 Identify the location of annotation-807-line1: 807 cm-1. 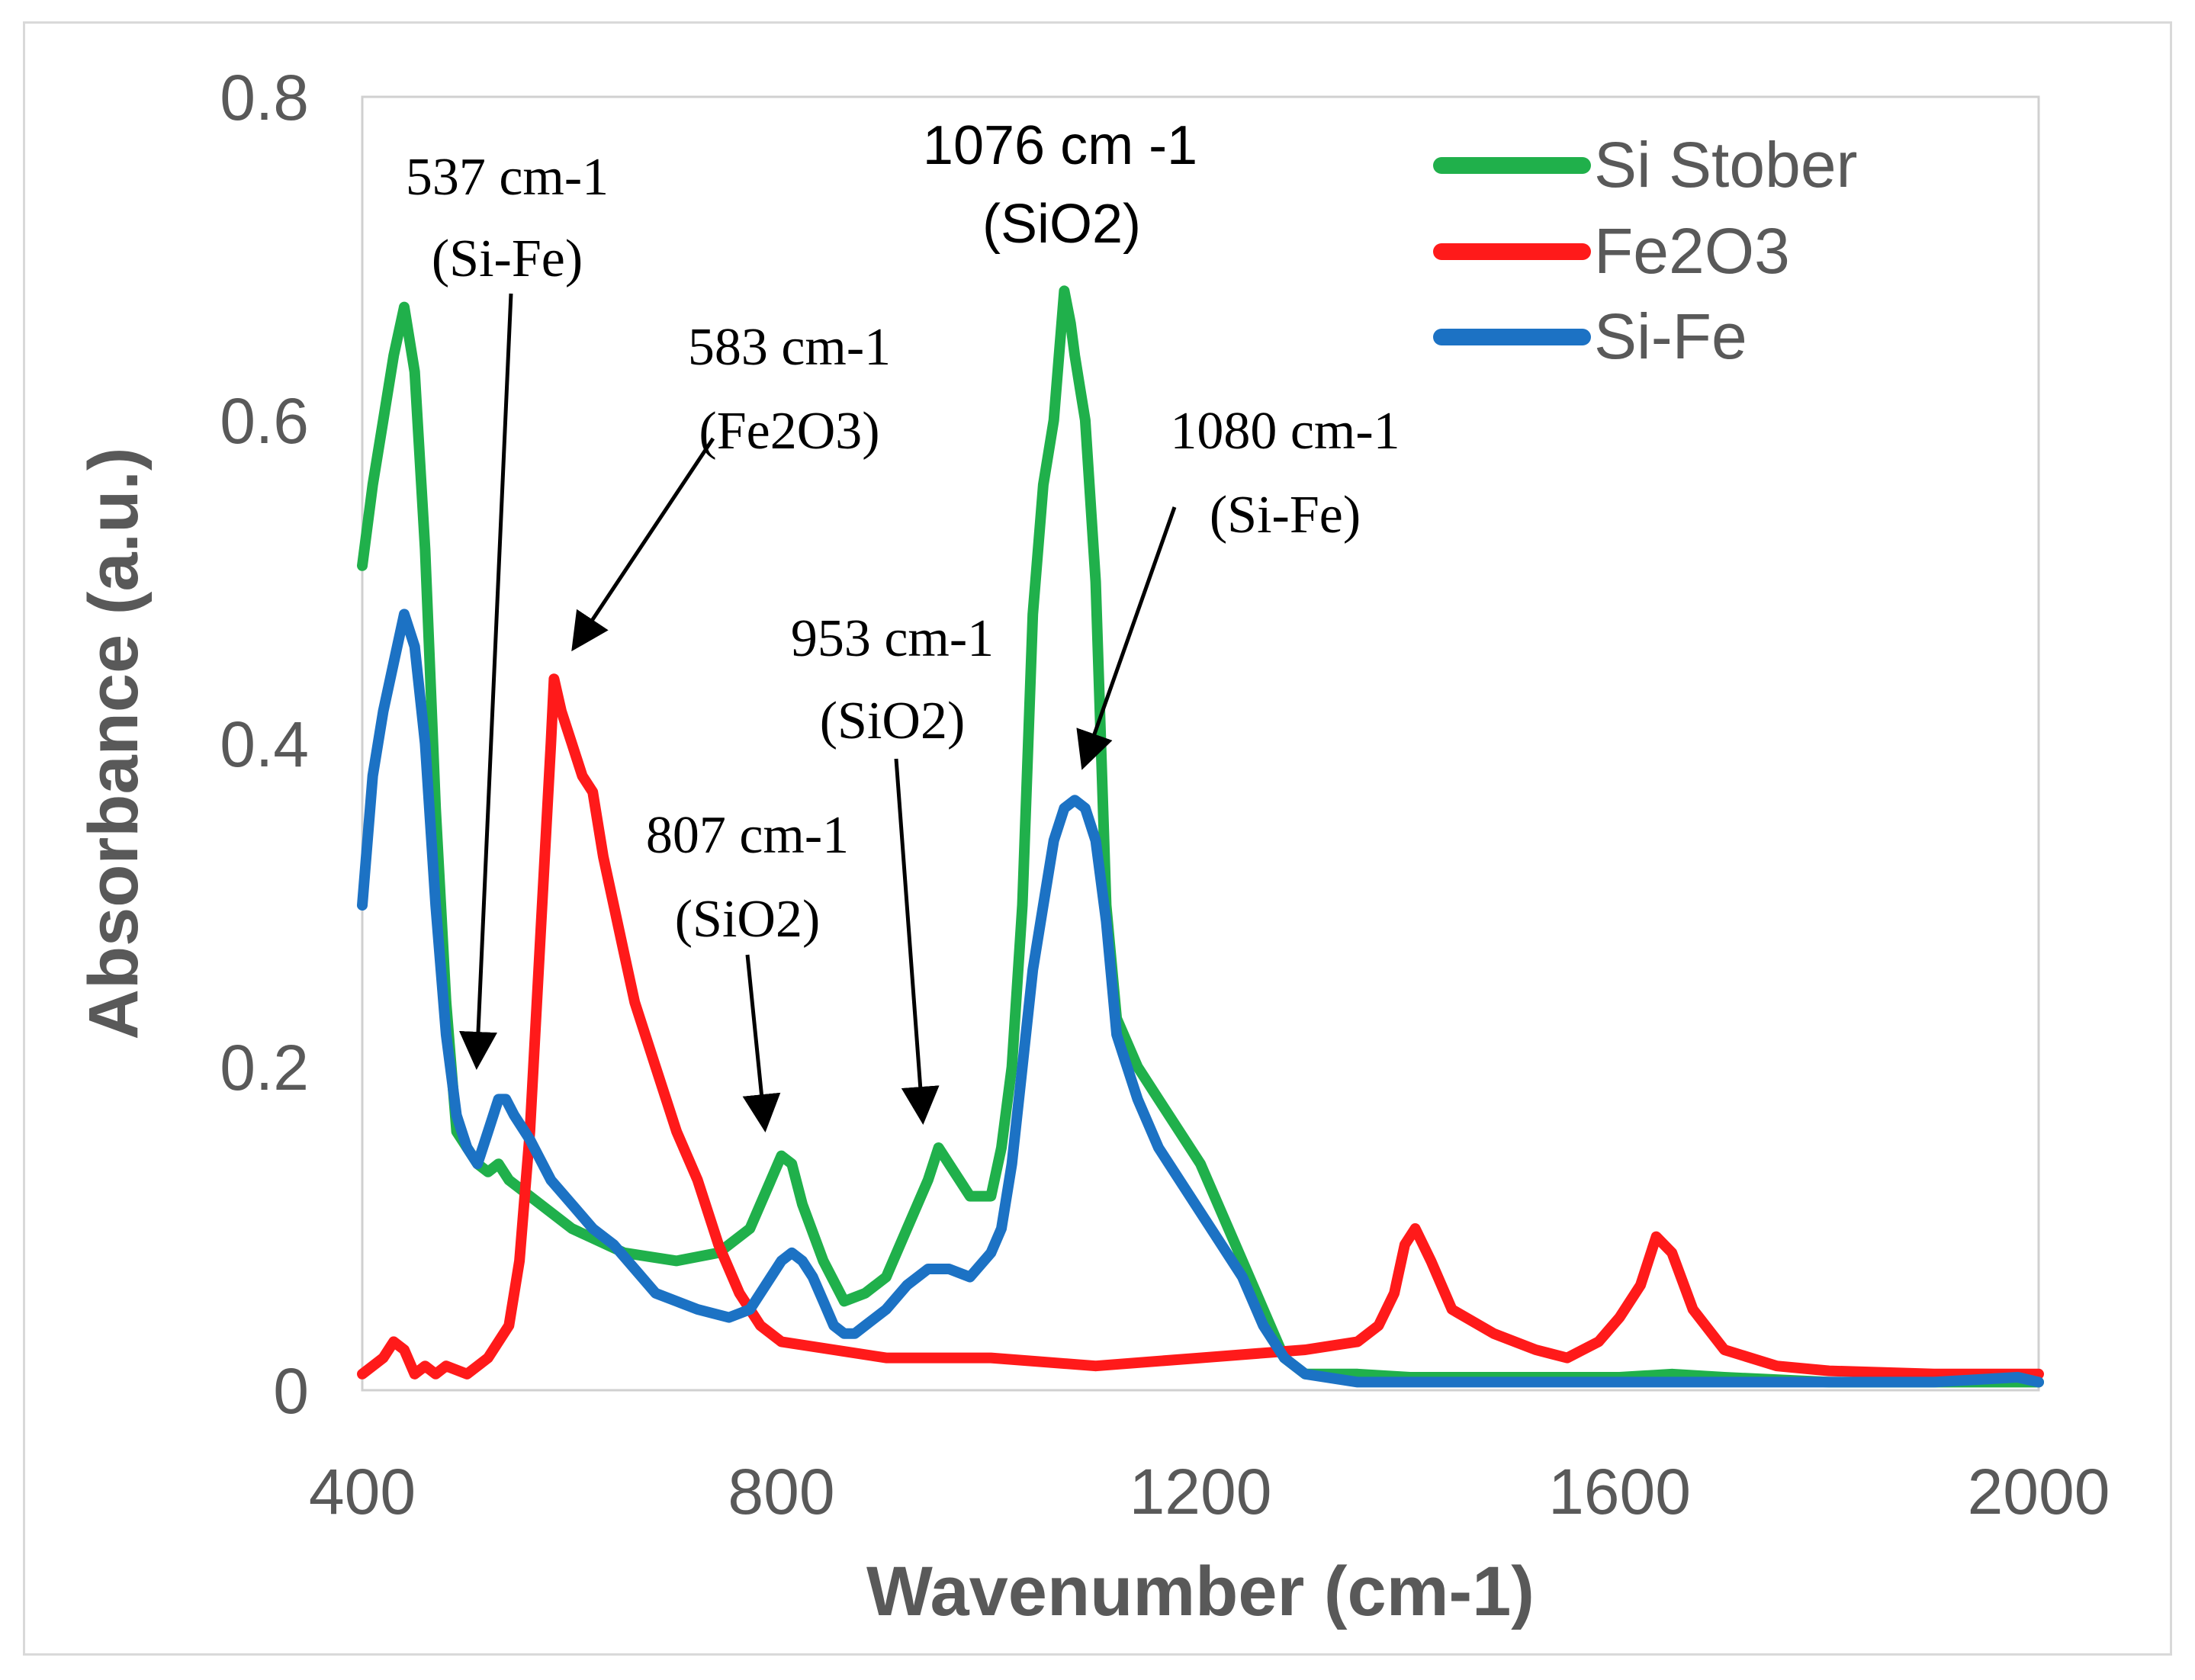
(747, 835).